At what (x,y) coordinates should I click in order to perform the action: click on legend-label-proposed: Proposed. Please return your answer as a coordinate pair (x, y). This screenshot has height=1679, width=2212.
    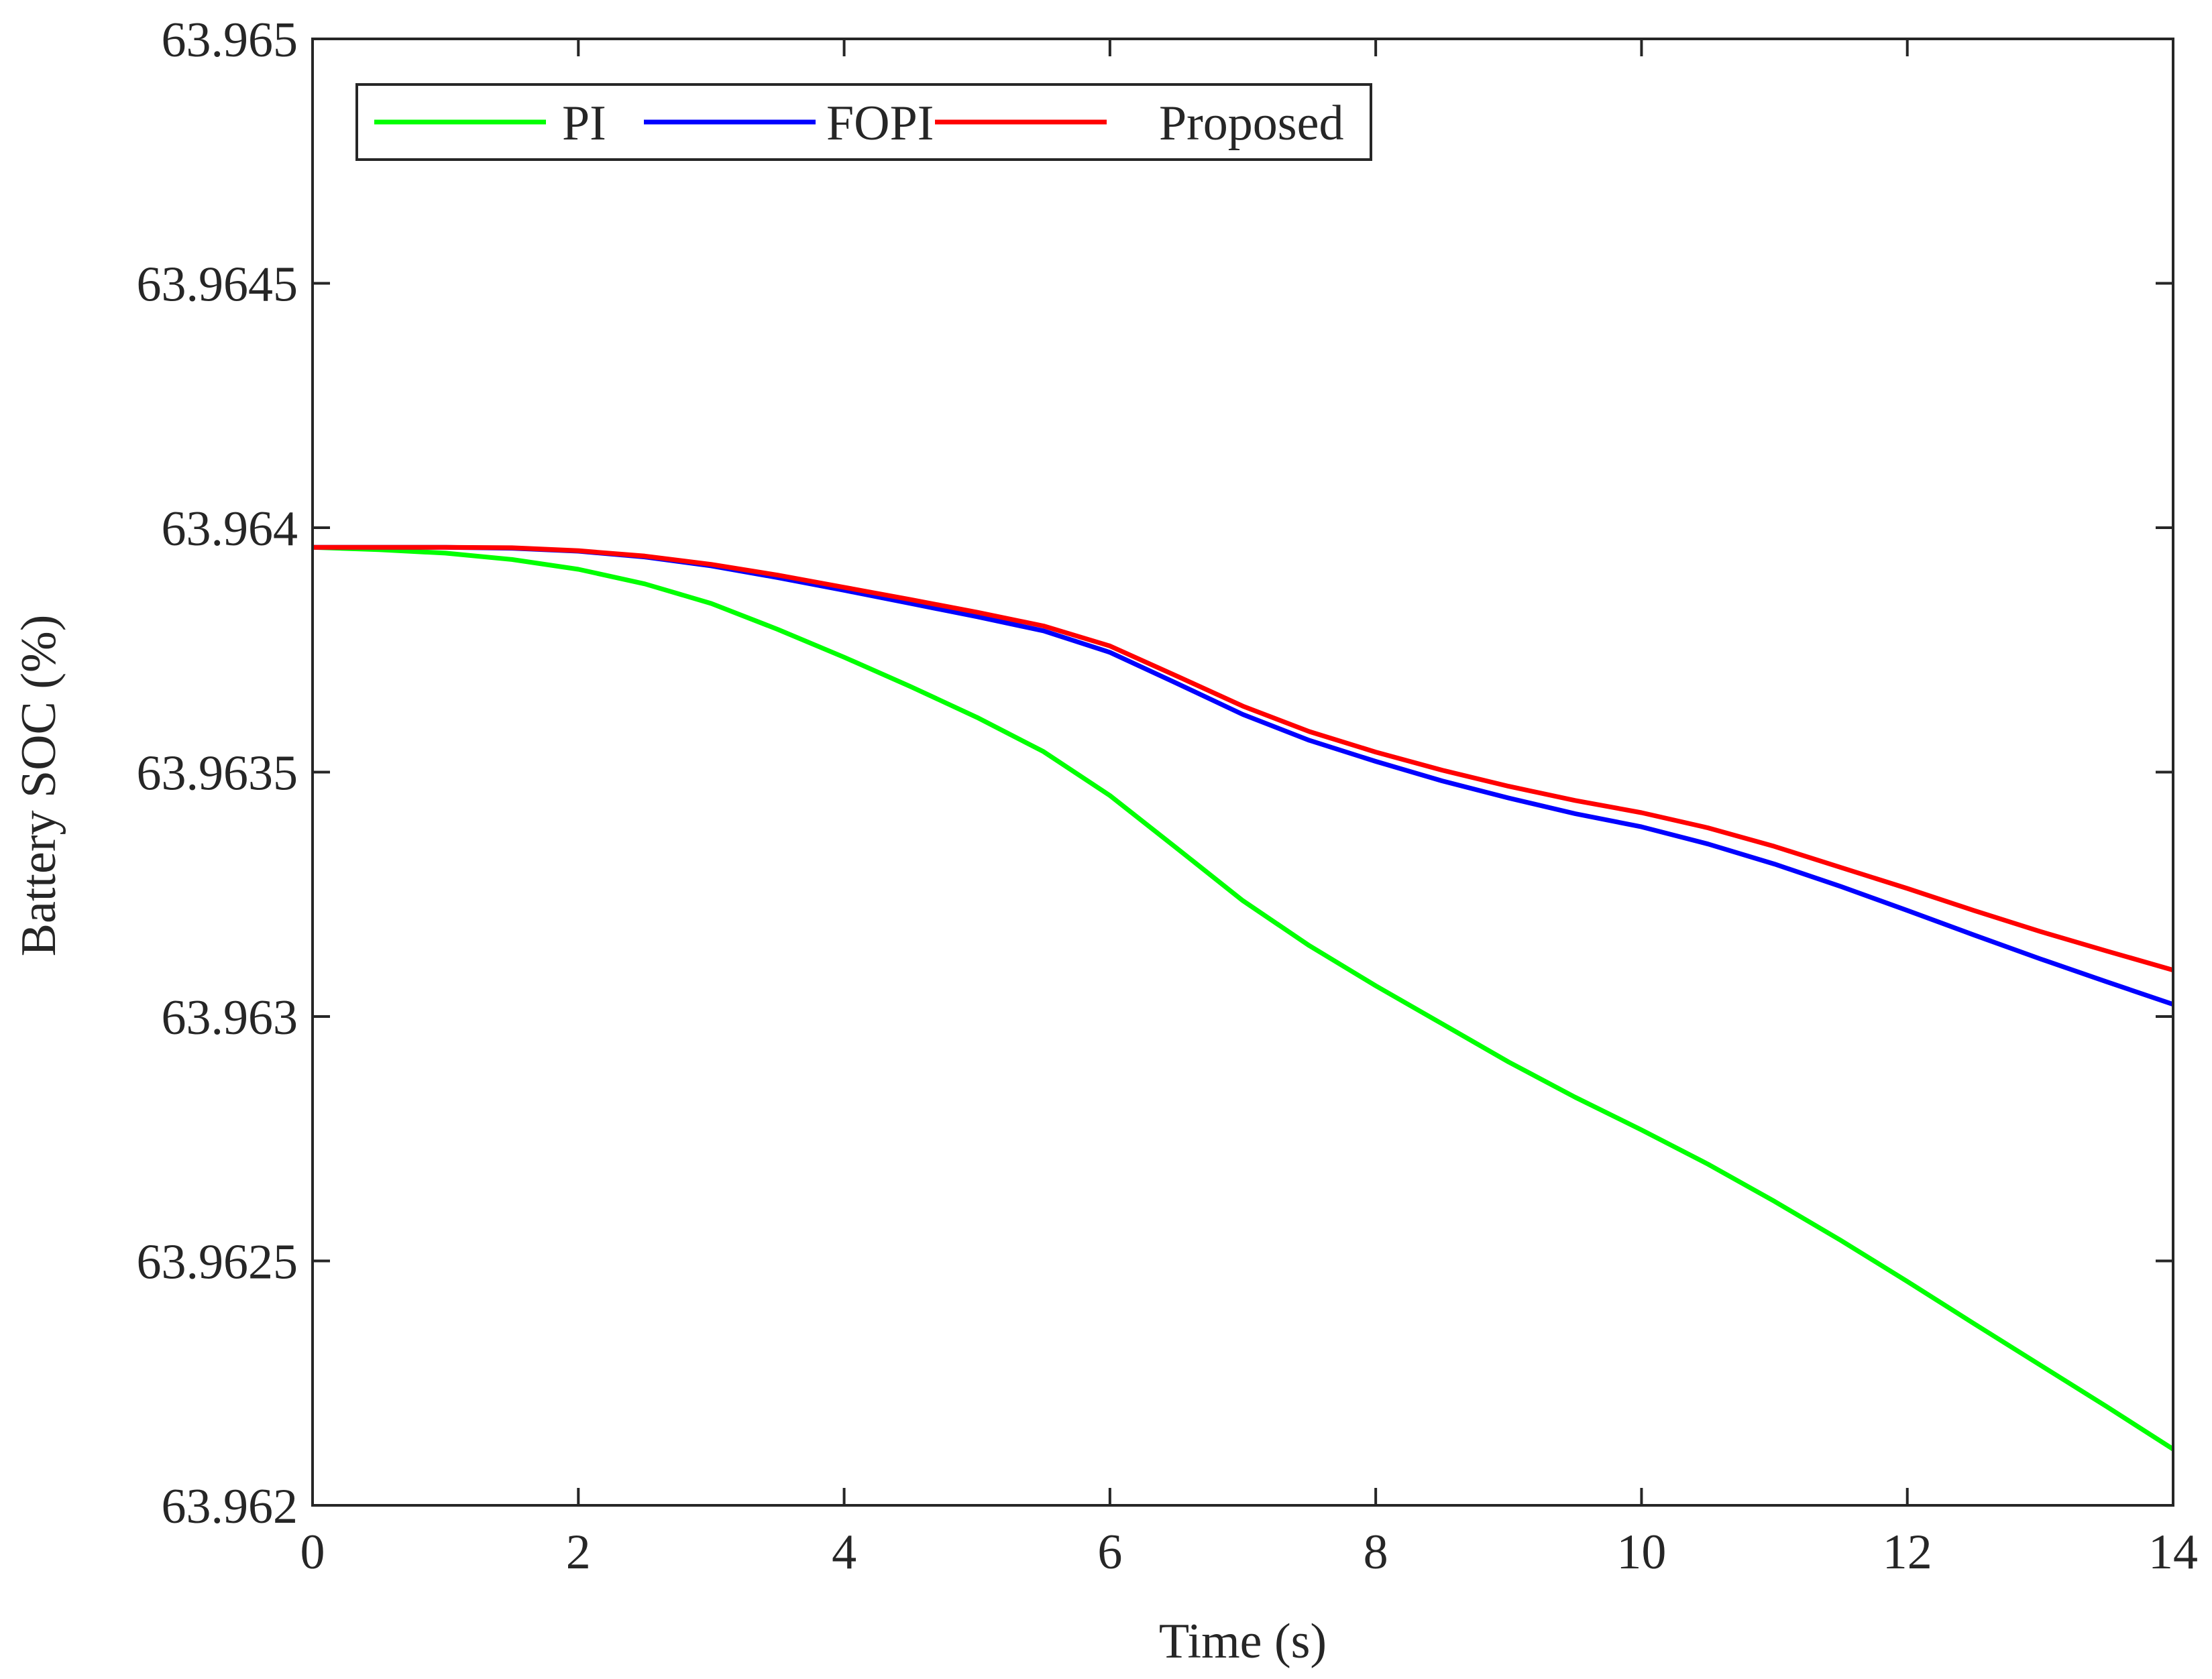
    Looking at the image, I should click on (1251, 124).